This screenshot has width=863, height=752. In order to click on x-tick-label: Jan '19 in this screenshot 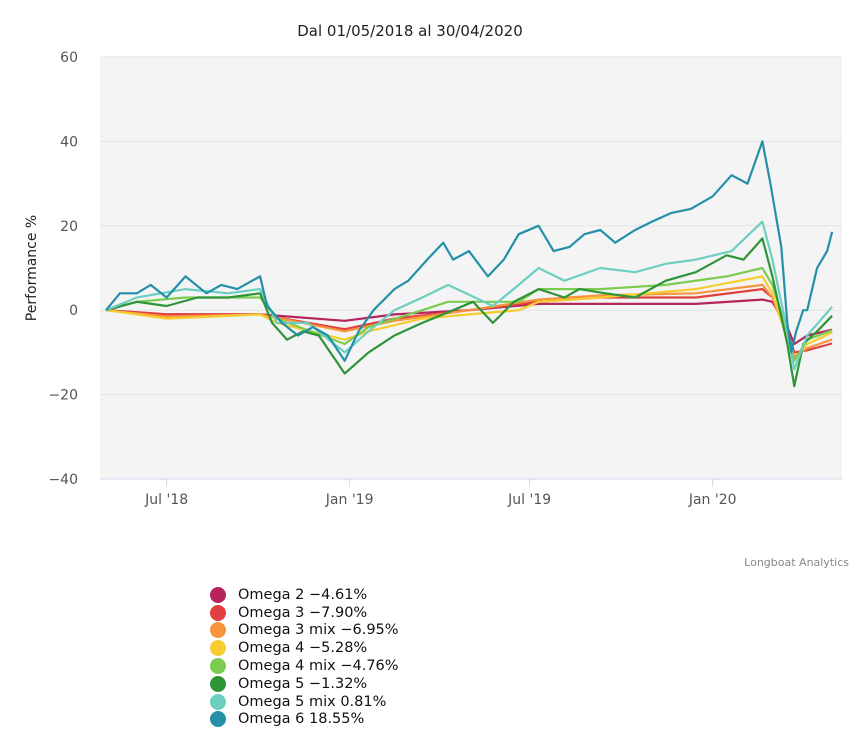, I will do `click(349, 500)`.